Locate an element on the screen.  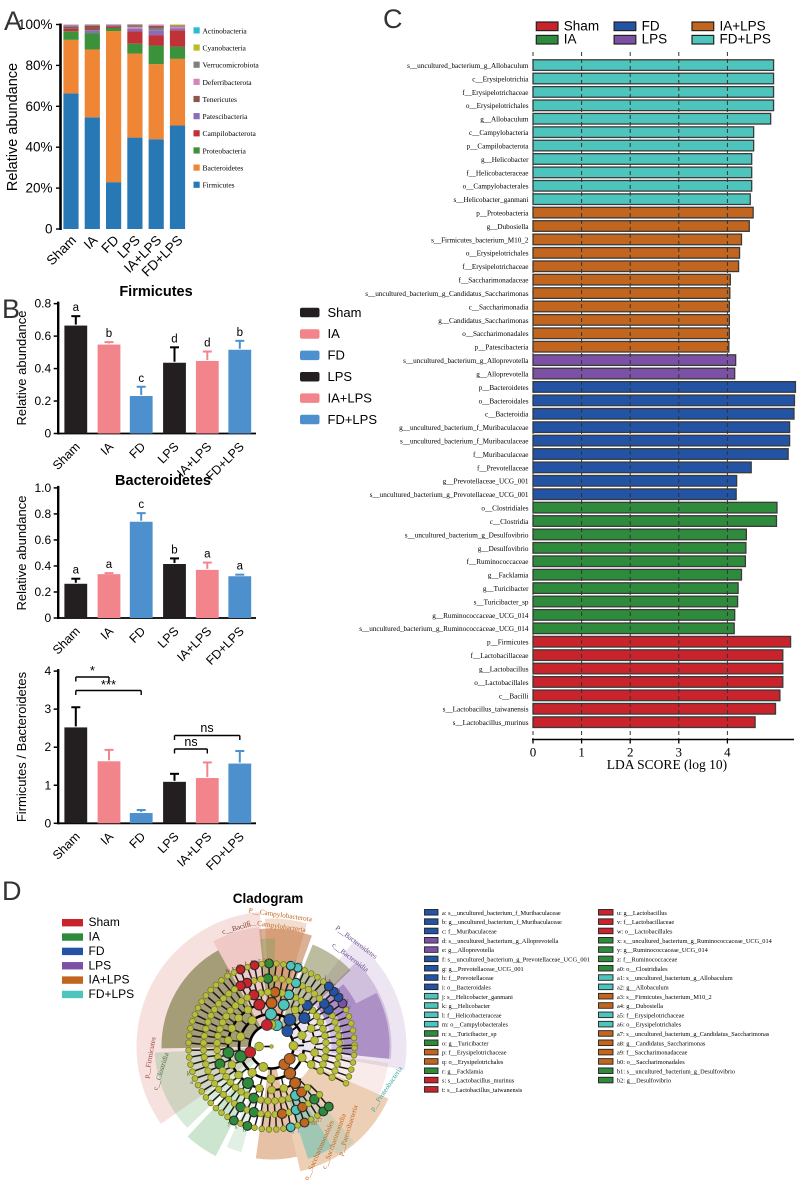
svg-text: s__Firmicutes_bacterium_M10_2 is located at coordinates (480, 240).